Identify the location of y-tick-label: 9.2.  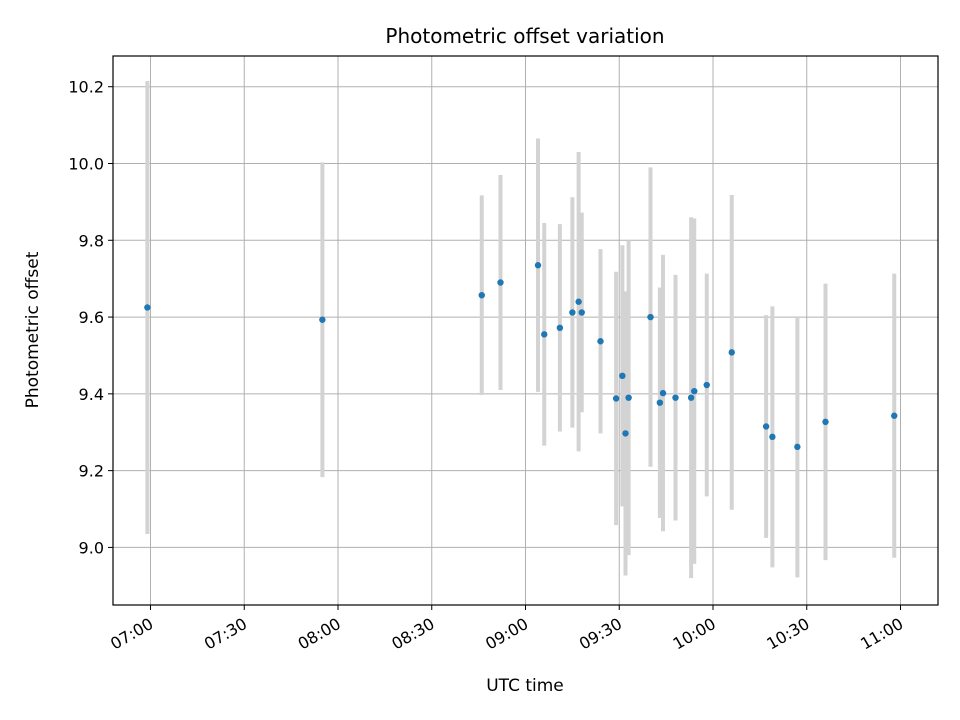
(91, 471).